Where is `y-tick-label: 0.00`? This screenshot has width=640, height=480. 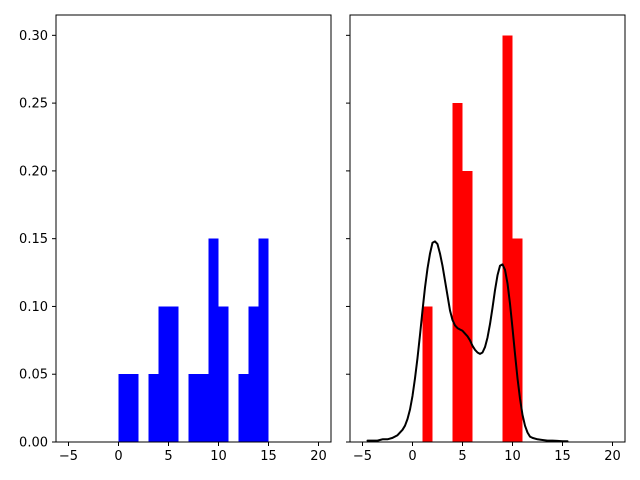 y-tick-label: 0.00 is located at coordinates (33, 443).